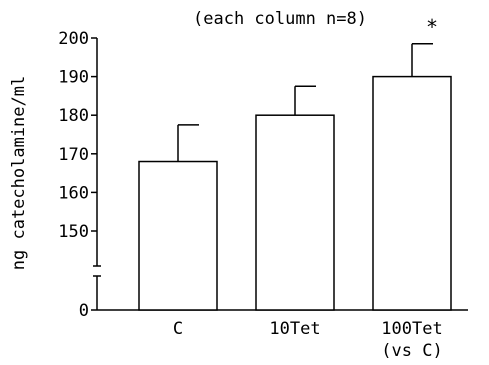 Image resolution: width=489 pixels, height=365 pixels. I want to click on y-tick-label: 160, so click(73, 193).